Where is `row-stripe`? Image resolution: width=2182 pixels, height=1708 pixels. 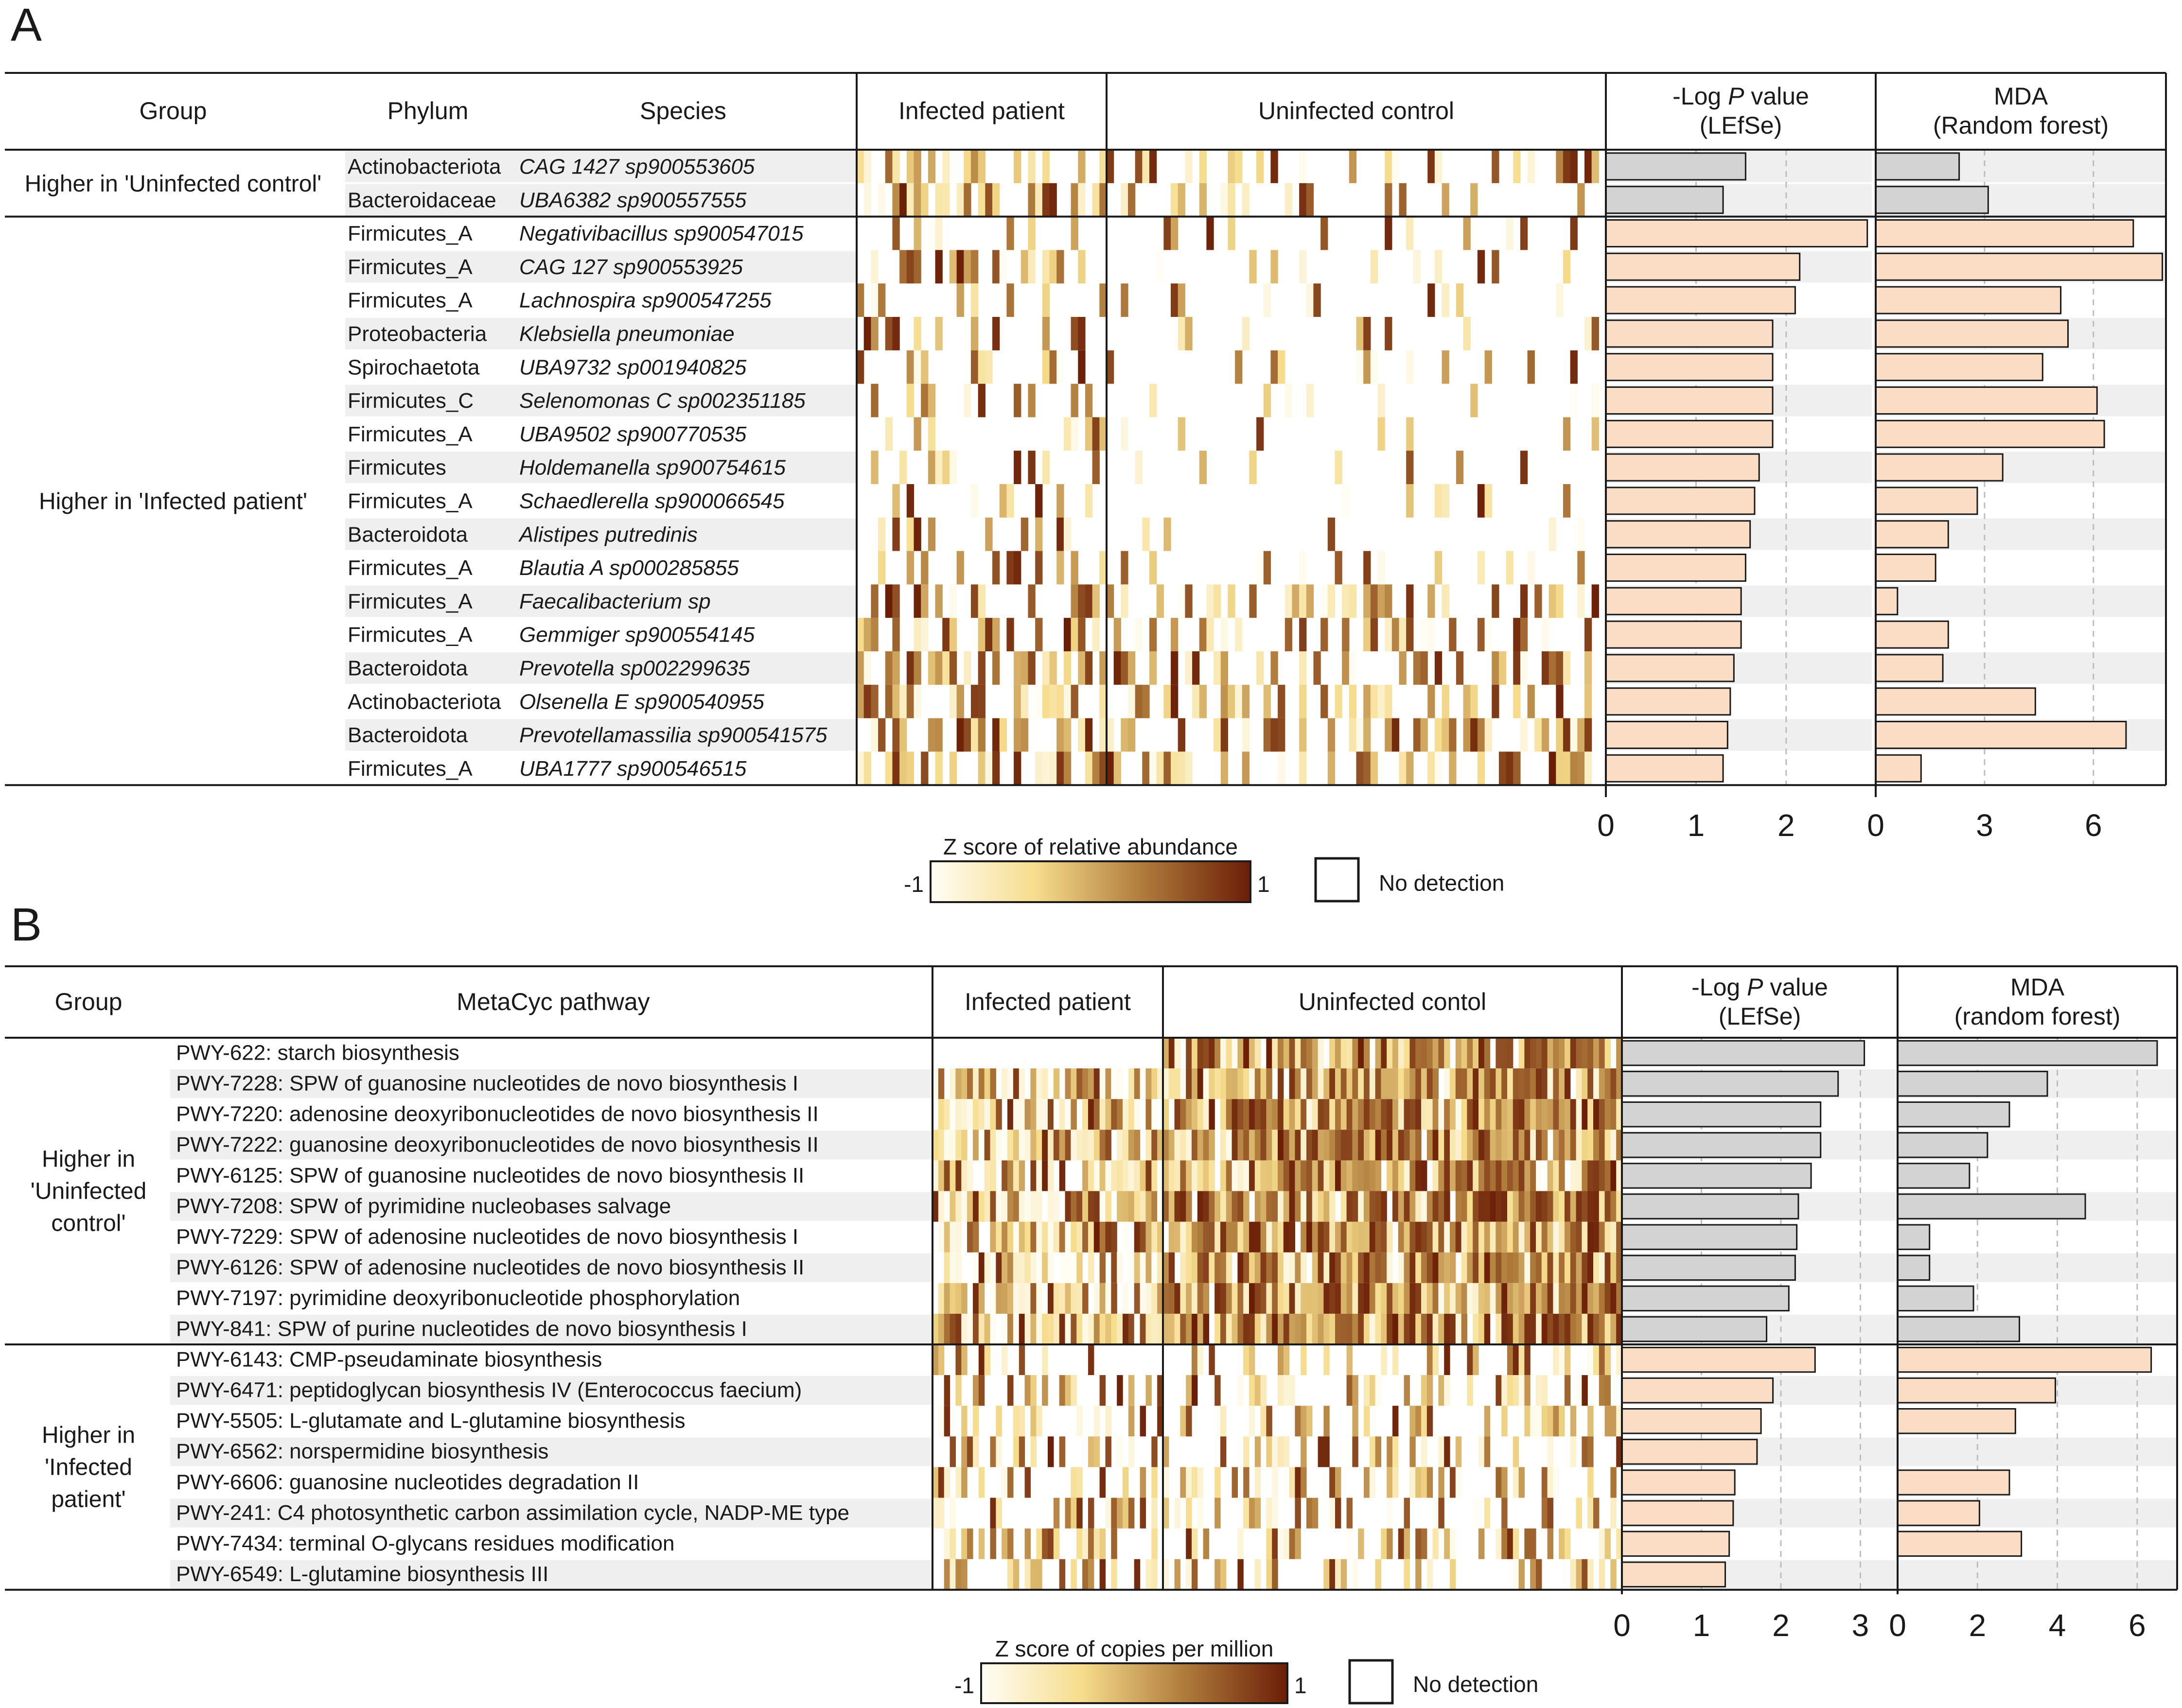 row-stripe is located at coordinates (601, 200).